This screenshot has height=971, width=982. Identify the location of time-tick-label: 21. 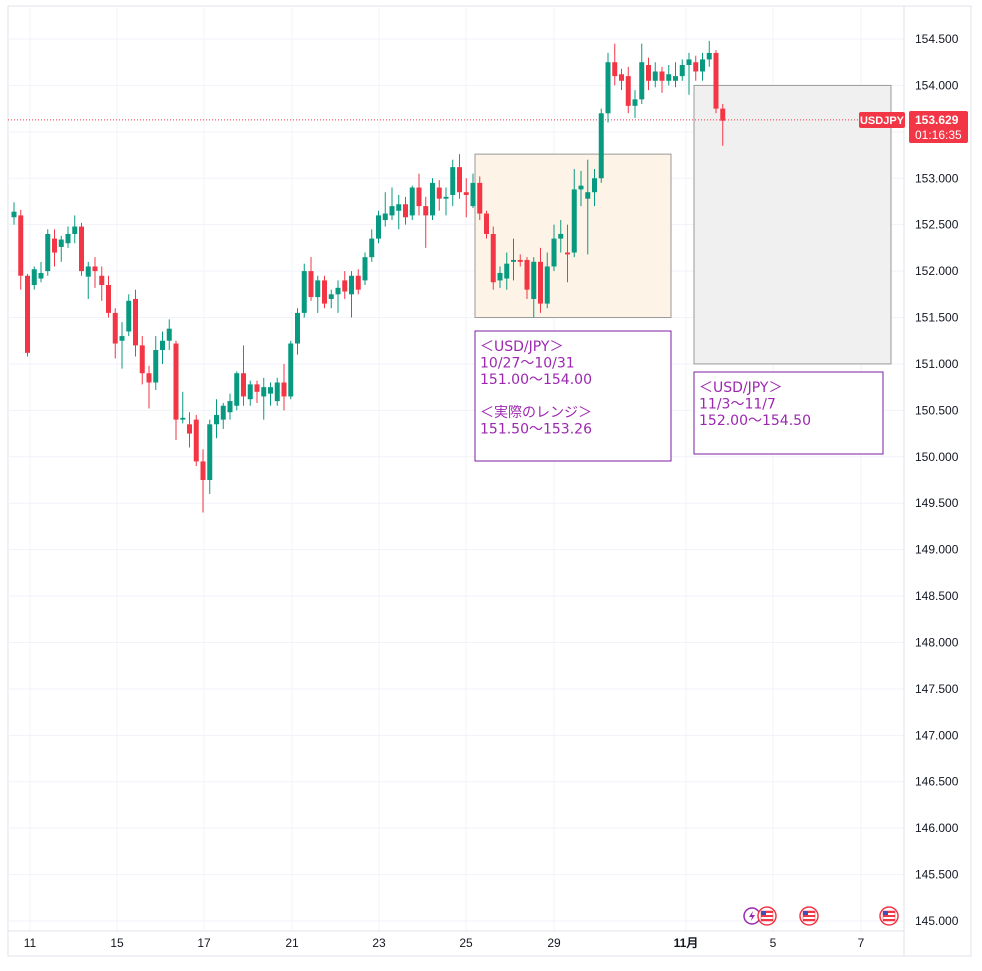
(292, 943).